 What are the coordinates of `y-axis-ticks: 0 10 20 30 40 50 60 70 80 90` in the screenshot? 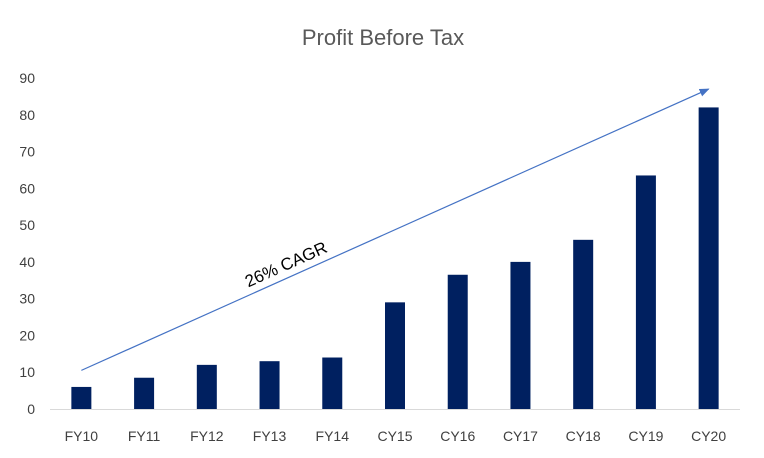 It's located at (27, 243).